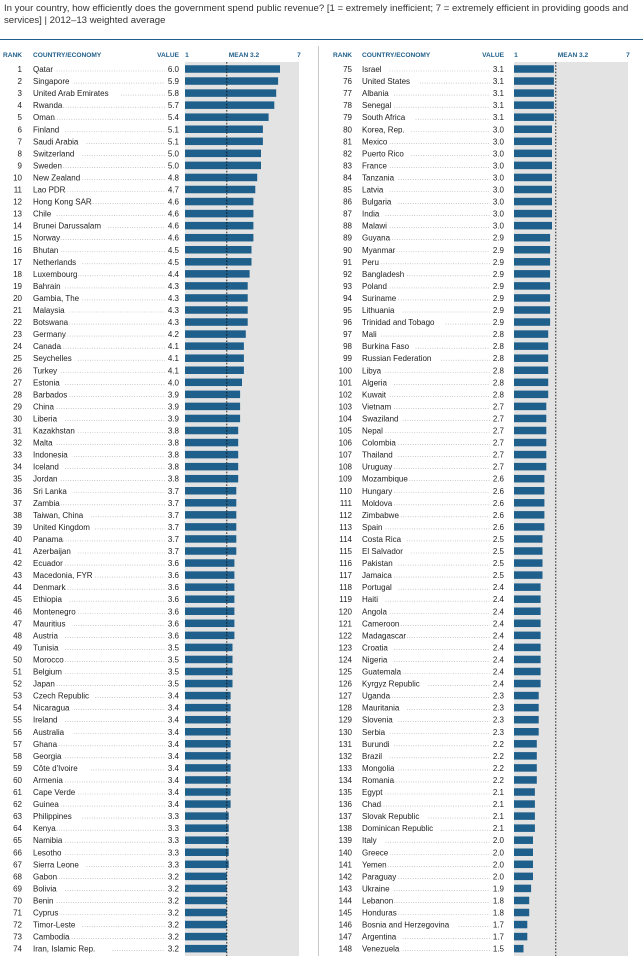 This screenshot has width=643, height=956. I want to click on header-country: COUNTRY/ECONOMY, so click(396, 55).